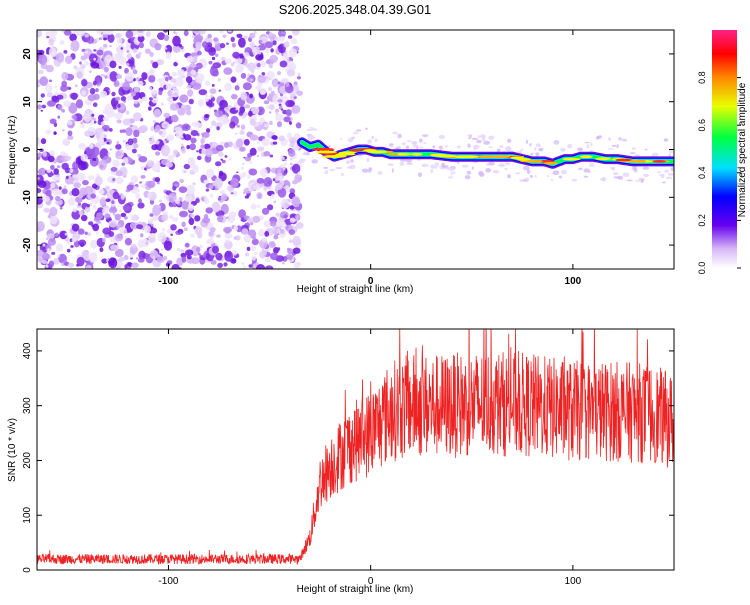 The image size is (750, 605). What do you see at coordinates (27, 460) in the screenshot?
I see `snr-y-tick-label: 200` at bounding box center [27, 460].